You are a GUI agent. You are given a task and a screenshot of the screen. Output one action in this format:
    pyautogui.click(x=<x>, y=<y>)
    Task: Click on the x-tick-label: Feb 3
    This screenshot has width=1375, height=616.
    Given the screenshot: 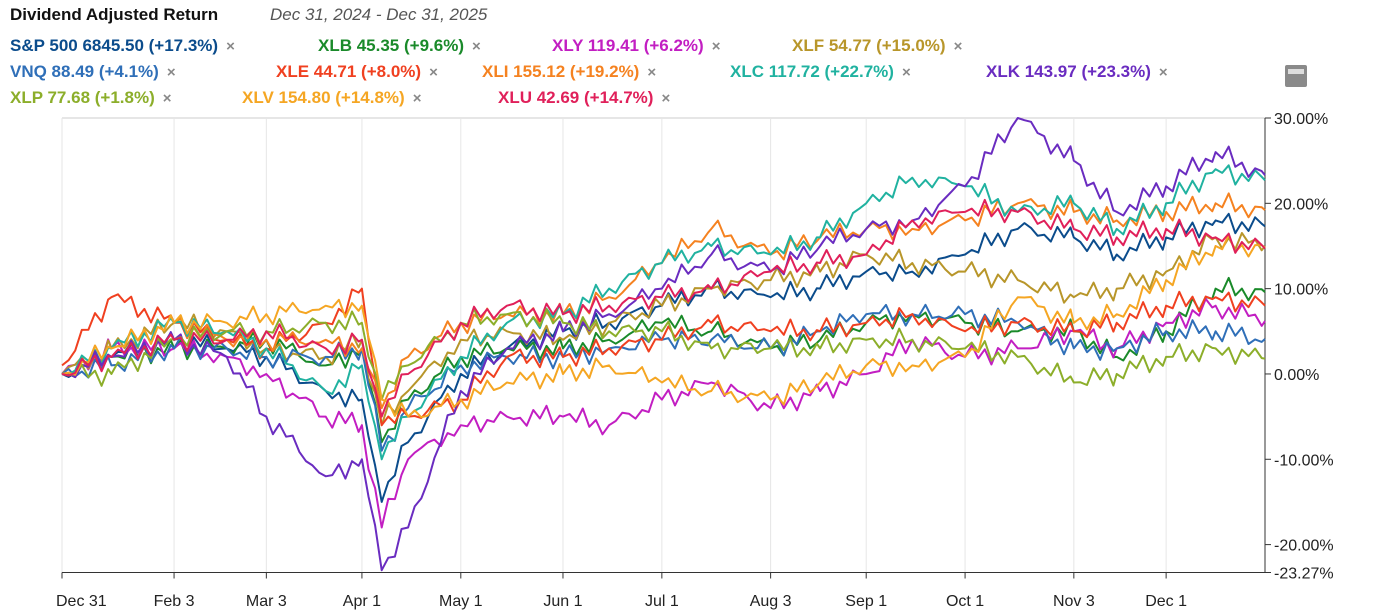 What is the action you would take?
    pyautogui.click(x=174, y=601)
    